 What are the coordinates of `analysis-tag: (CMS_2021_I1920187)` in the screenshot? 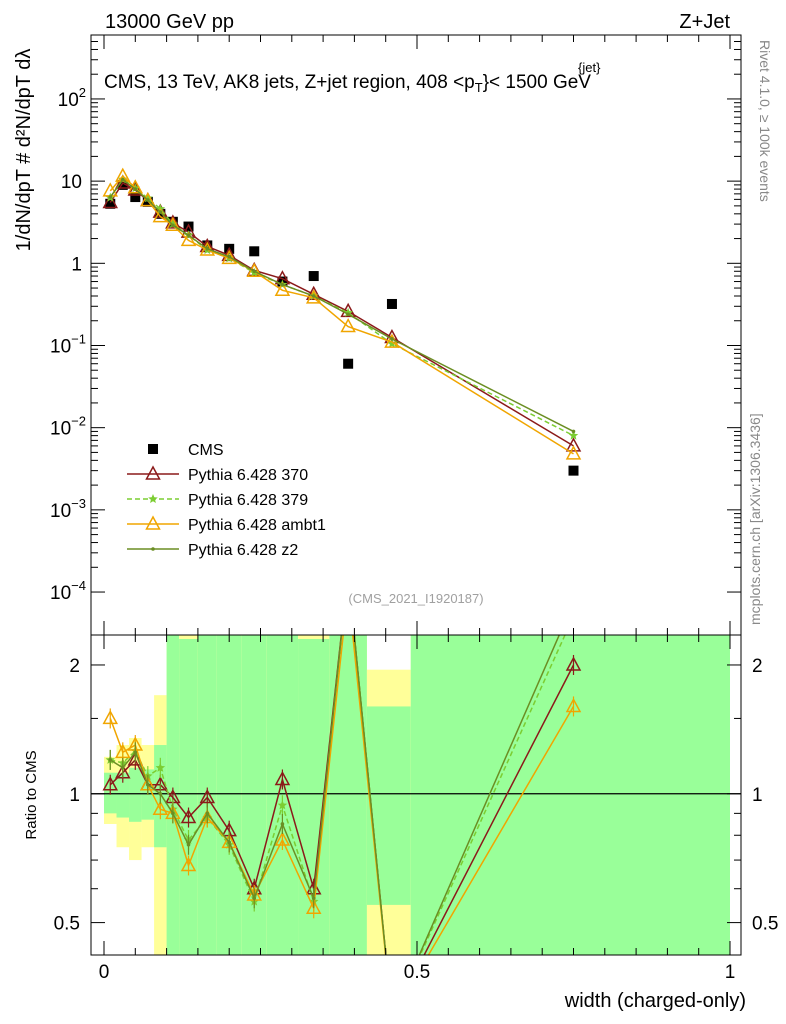 It's located at (415, 598).